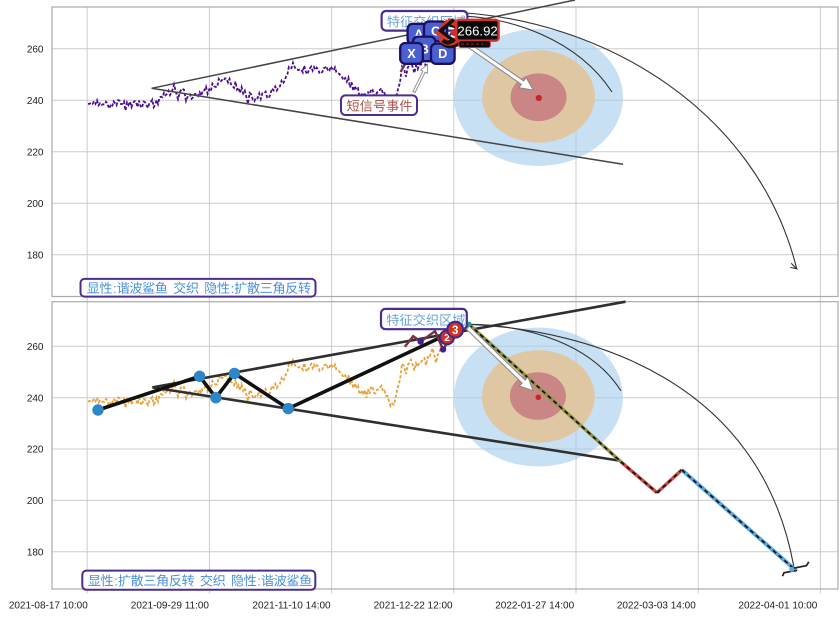  Describe the element at coordinates (424, 48) in the screenshot. I see `svg-text: B` at that location.